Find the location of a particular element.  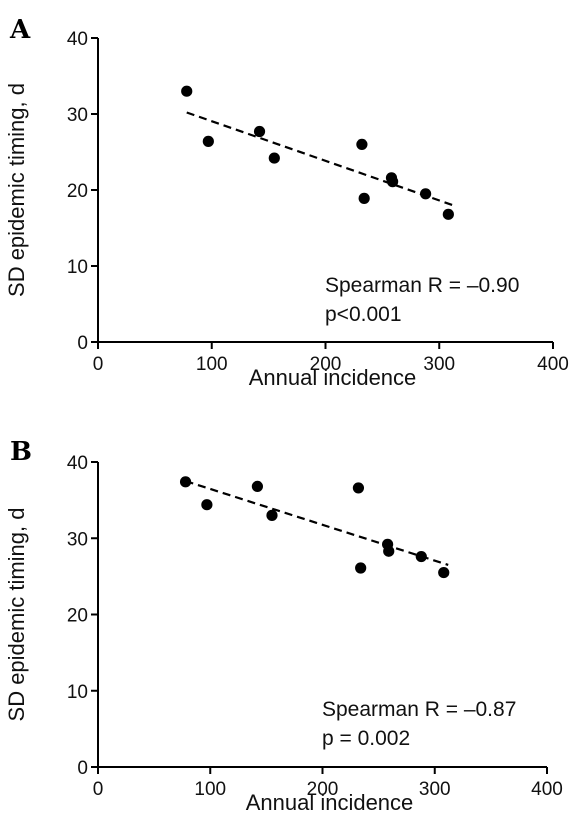

annotation-text: p<0.001 is located at coordinates (363, 314).